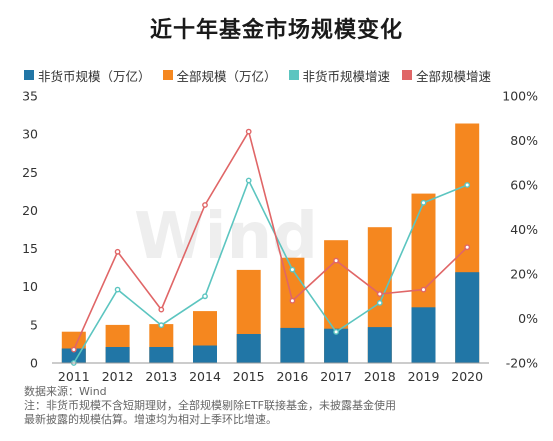 The image size is (553, 441). I want to click on right-tick-5: 80%, so click(524, 140).